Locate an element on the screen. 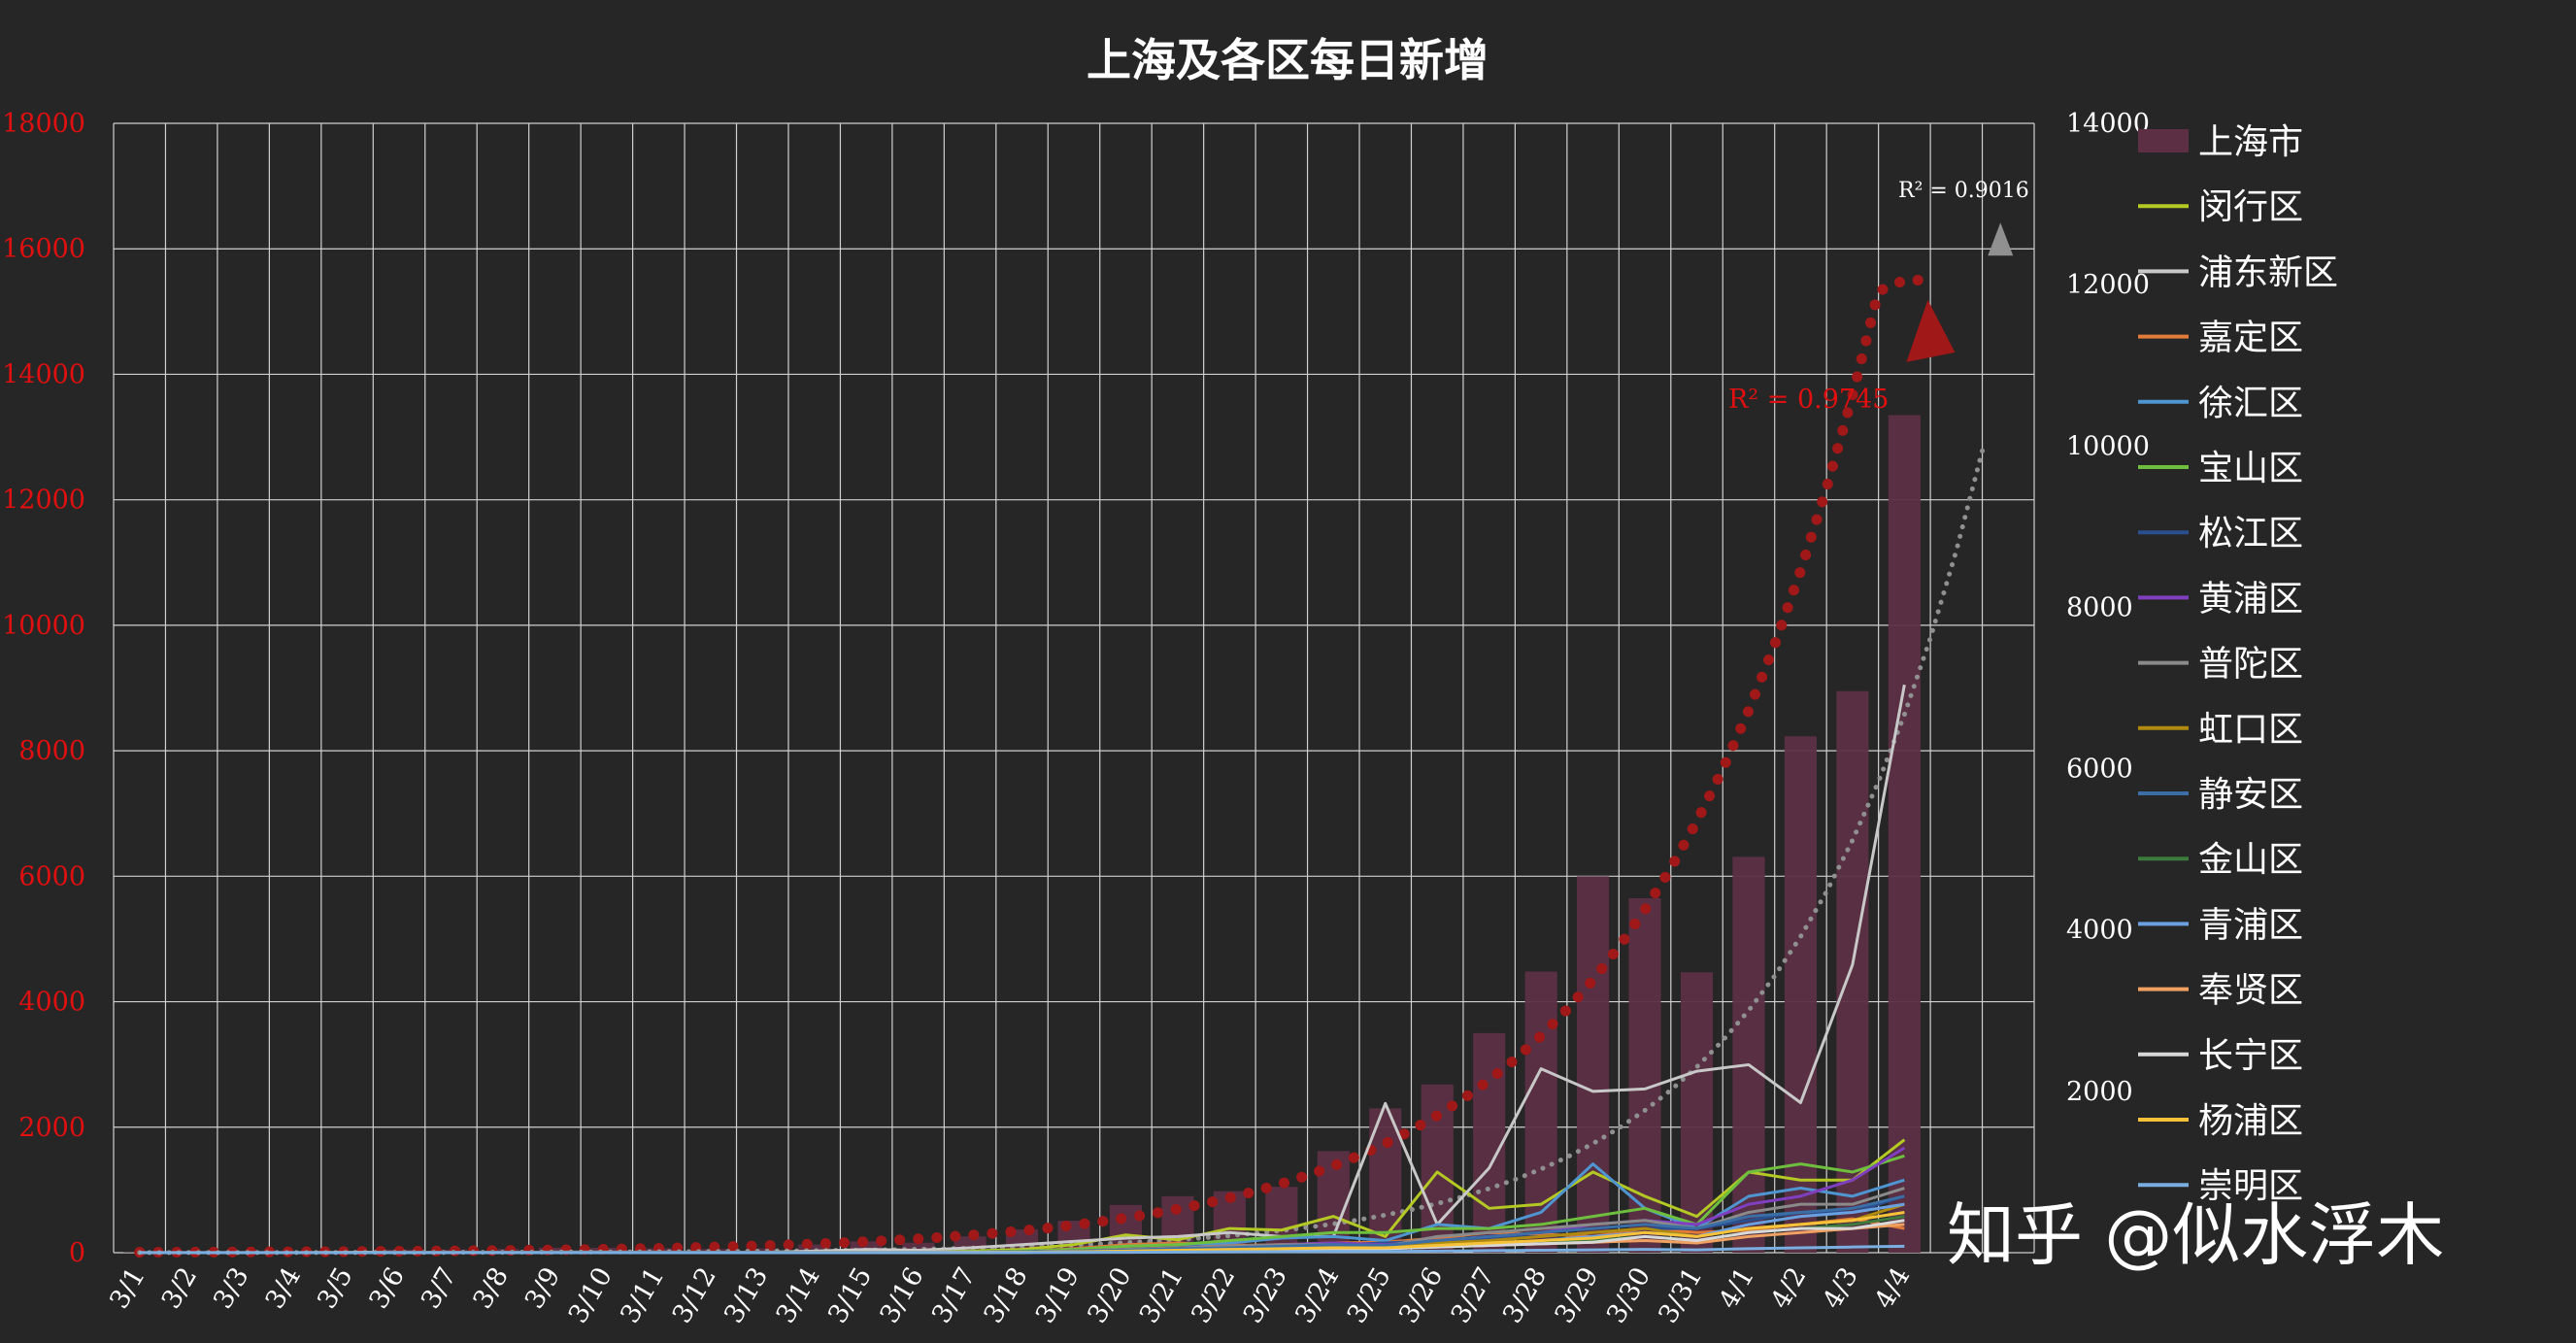 The height and width of the screenshot is (1343, 2576). legend-swatch-上海市 is located at coordinates (2164, 140).